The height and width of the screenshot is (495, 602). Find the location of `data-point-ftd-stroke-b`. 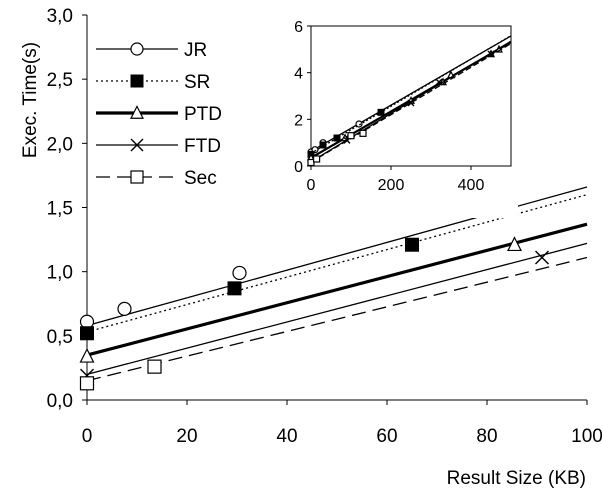

data-point-ftd-stroke-b is located at coordinates (542, 257).